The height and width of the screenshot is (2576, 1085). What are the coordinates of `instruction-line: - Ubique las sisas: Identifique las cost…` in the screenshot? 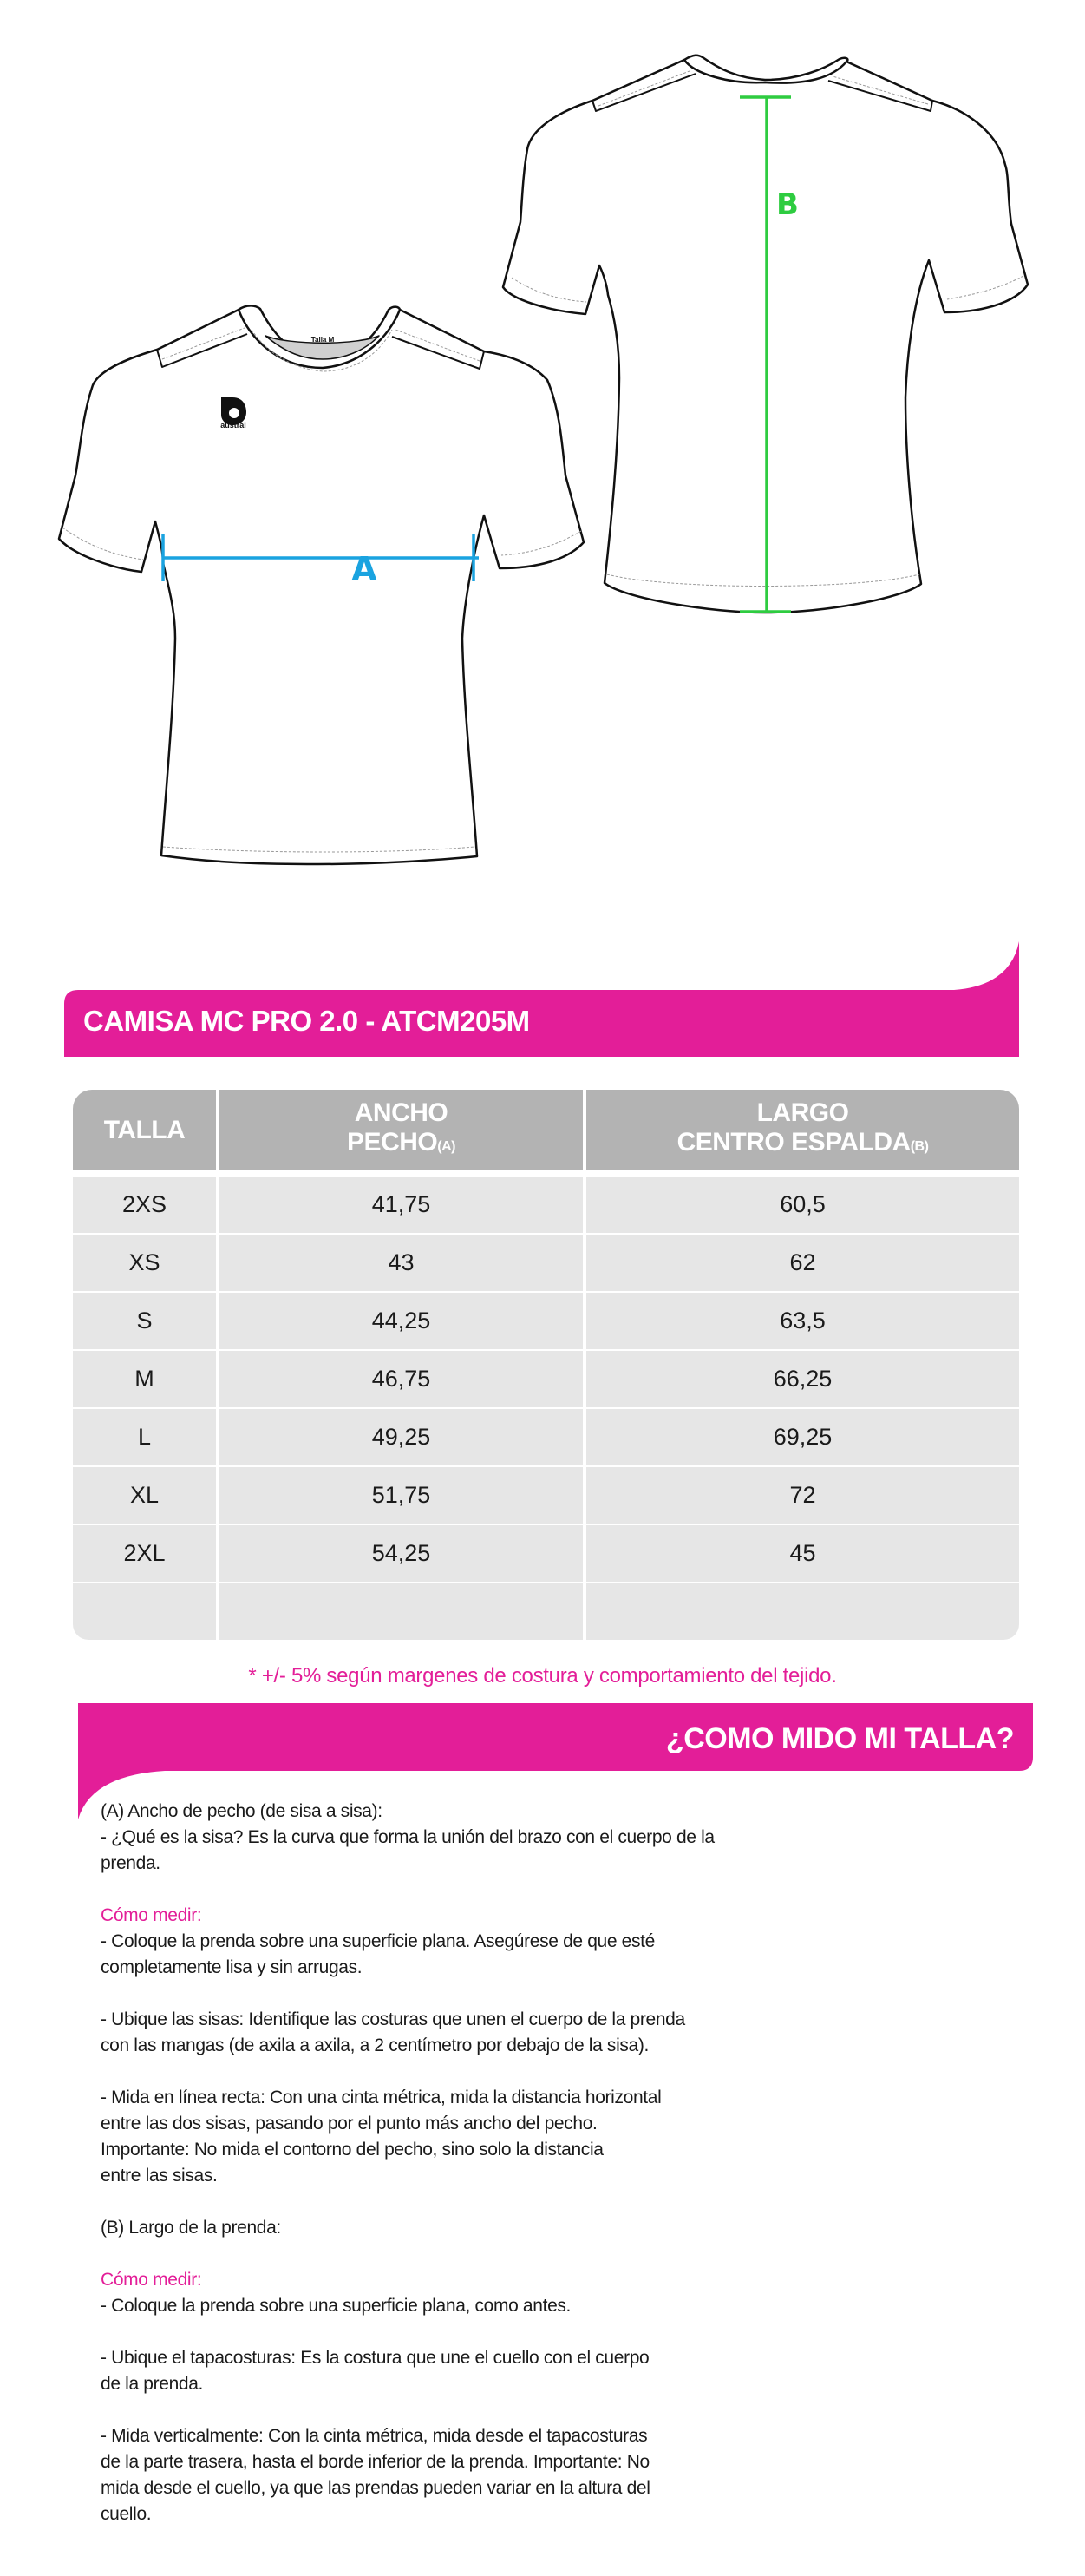 It's located at (393, 2019).